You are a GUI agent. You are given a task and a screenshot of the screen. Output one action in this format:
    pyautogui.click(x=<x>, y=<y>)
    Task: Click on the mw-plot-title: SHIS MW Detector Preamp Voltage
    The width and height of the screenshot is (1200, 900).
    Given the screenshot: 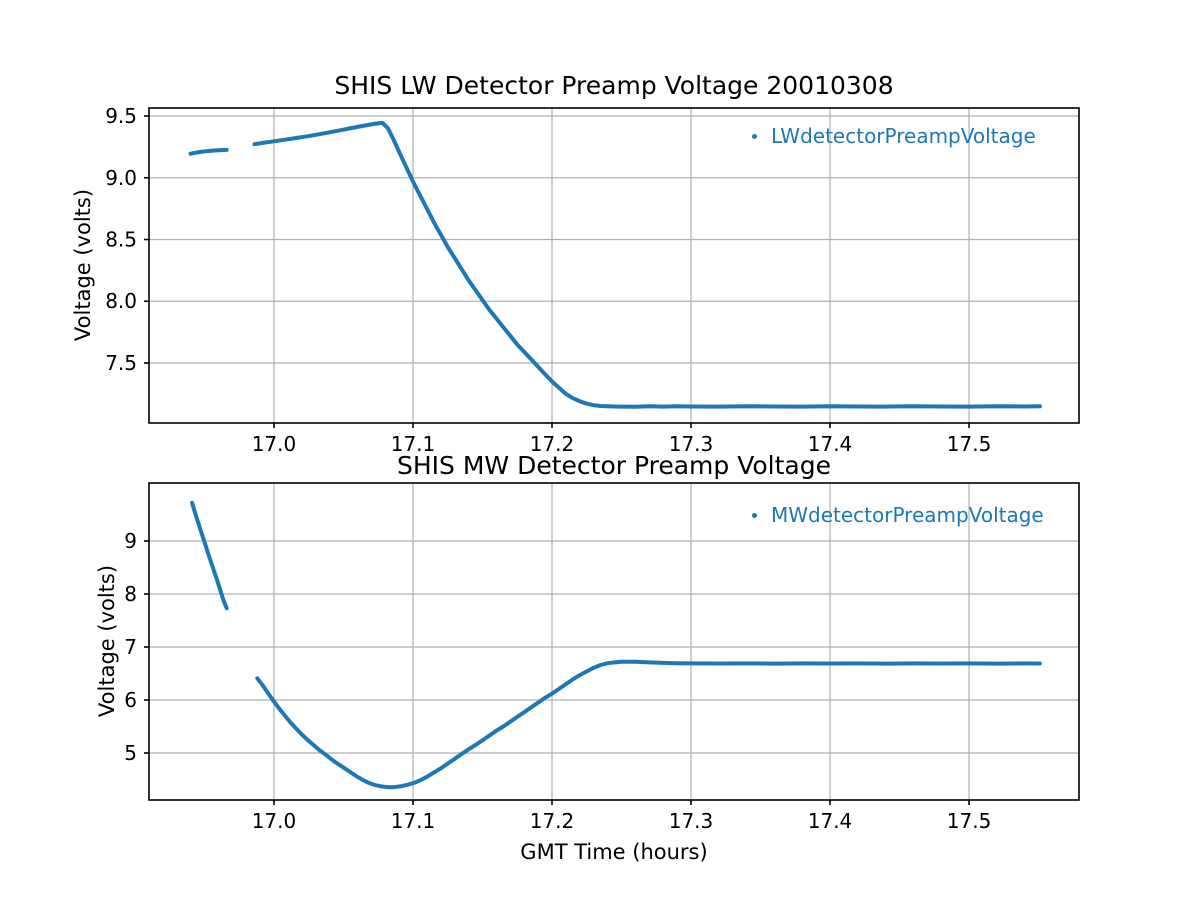 What is the action you would take?
    pyautogui.click(x=614, y=465)
    